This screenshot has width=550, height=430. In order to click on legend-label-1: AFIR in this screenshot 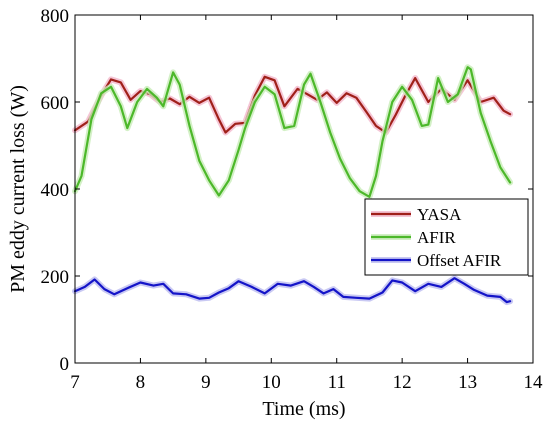, I will do `click(436, 237)`.